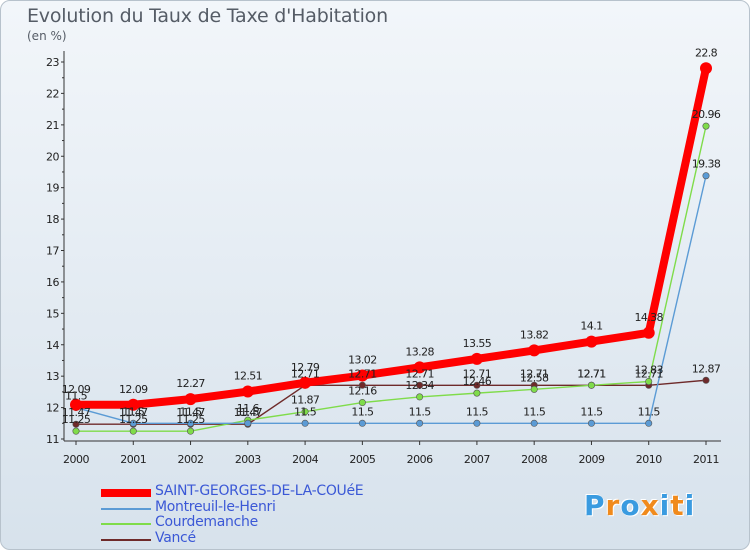  What do you see at coordinates (47, 36) in the screenshot?
I see `y-axis-unit: (en %)` at bounding box center [47, 36].